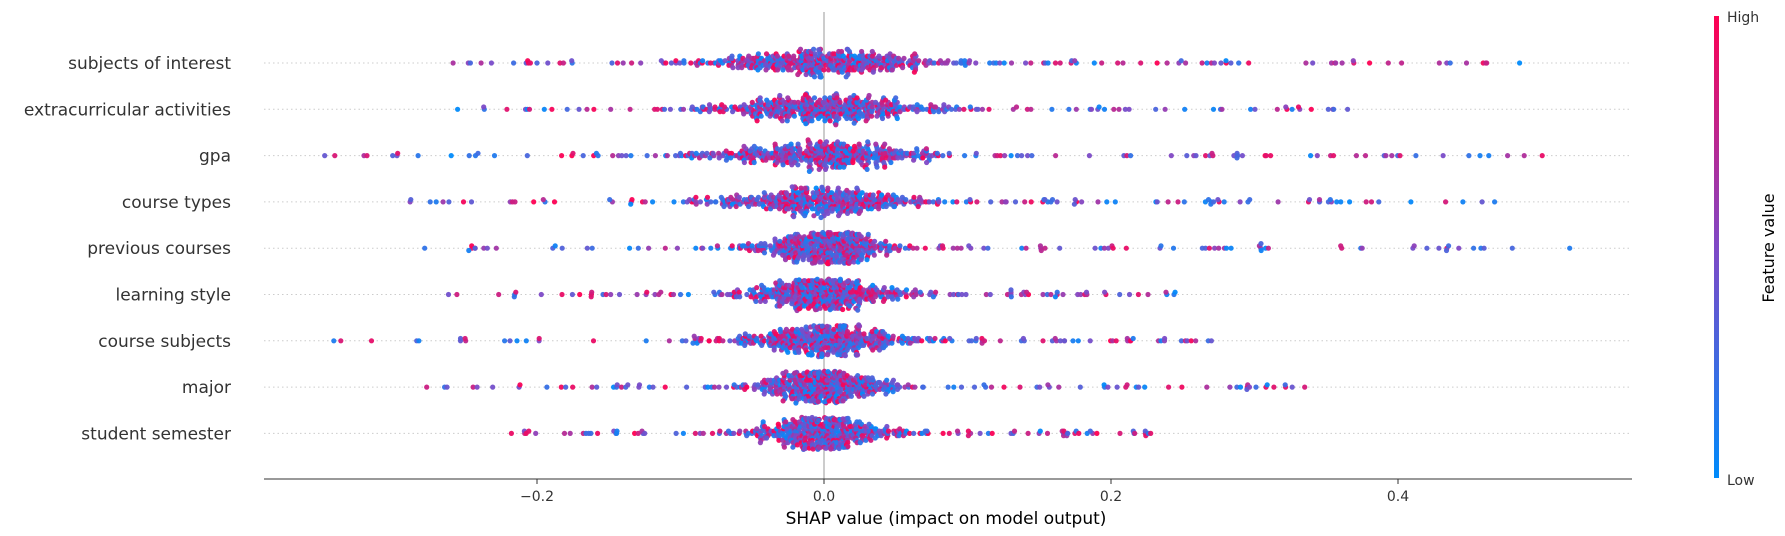 The image size is (1785, 536). What do you see at coordinates (824, 497) in the screenshot?
I see `x-tick-label: 0.0` at bounding box center [824, 497].